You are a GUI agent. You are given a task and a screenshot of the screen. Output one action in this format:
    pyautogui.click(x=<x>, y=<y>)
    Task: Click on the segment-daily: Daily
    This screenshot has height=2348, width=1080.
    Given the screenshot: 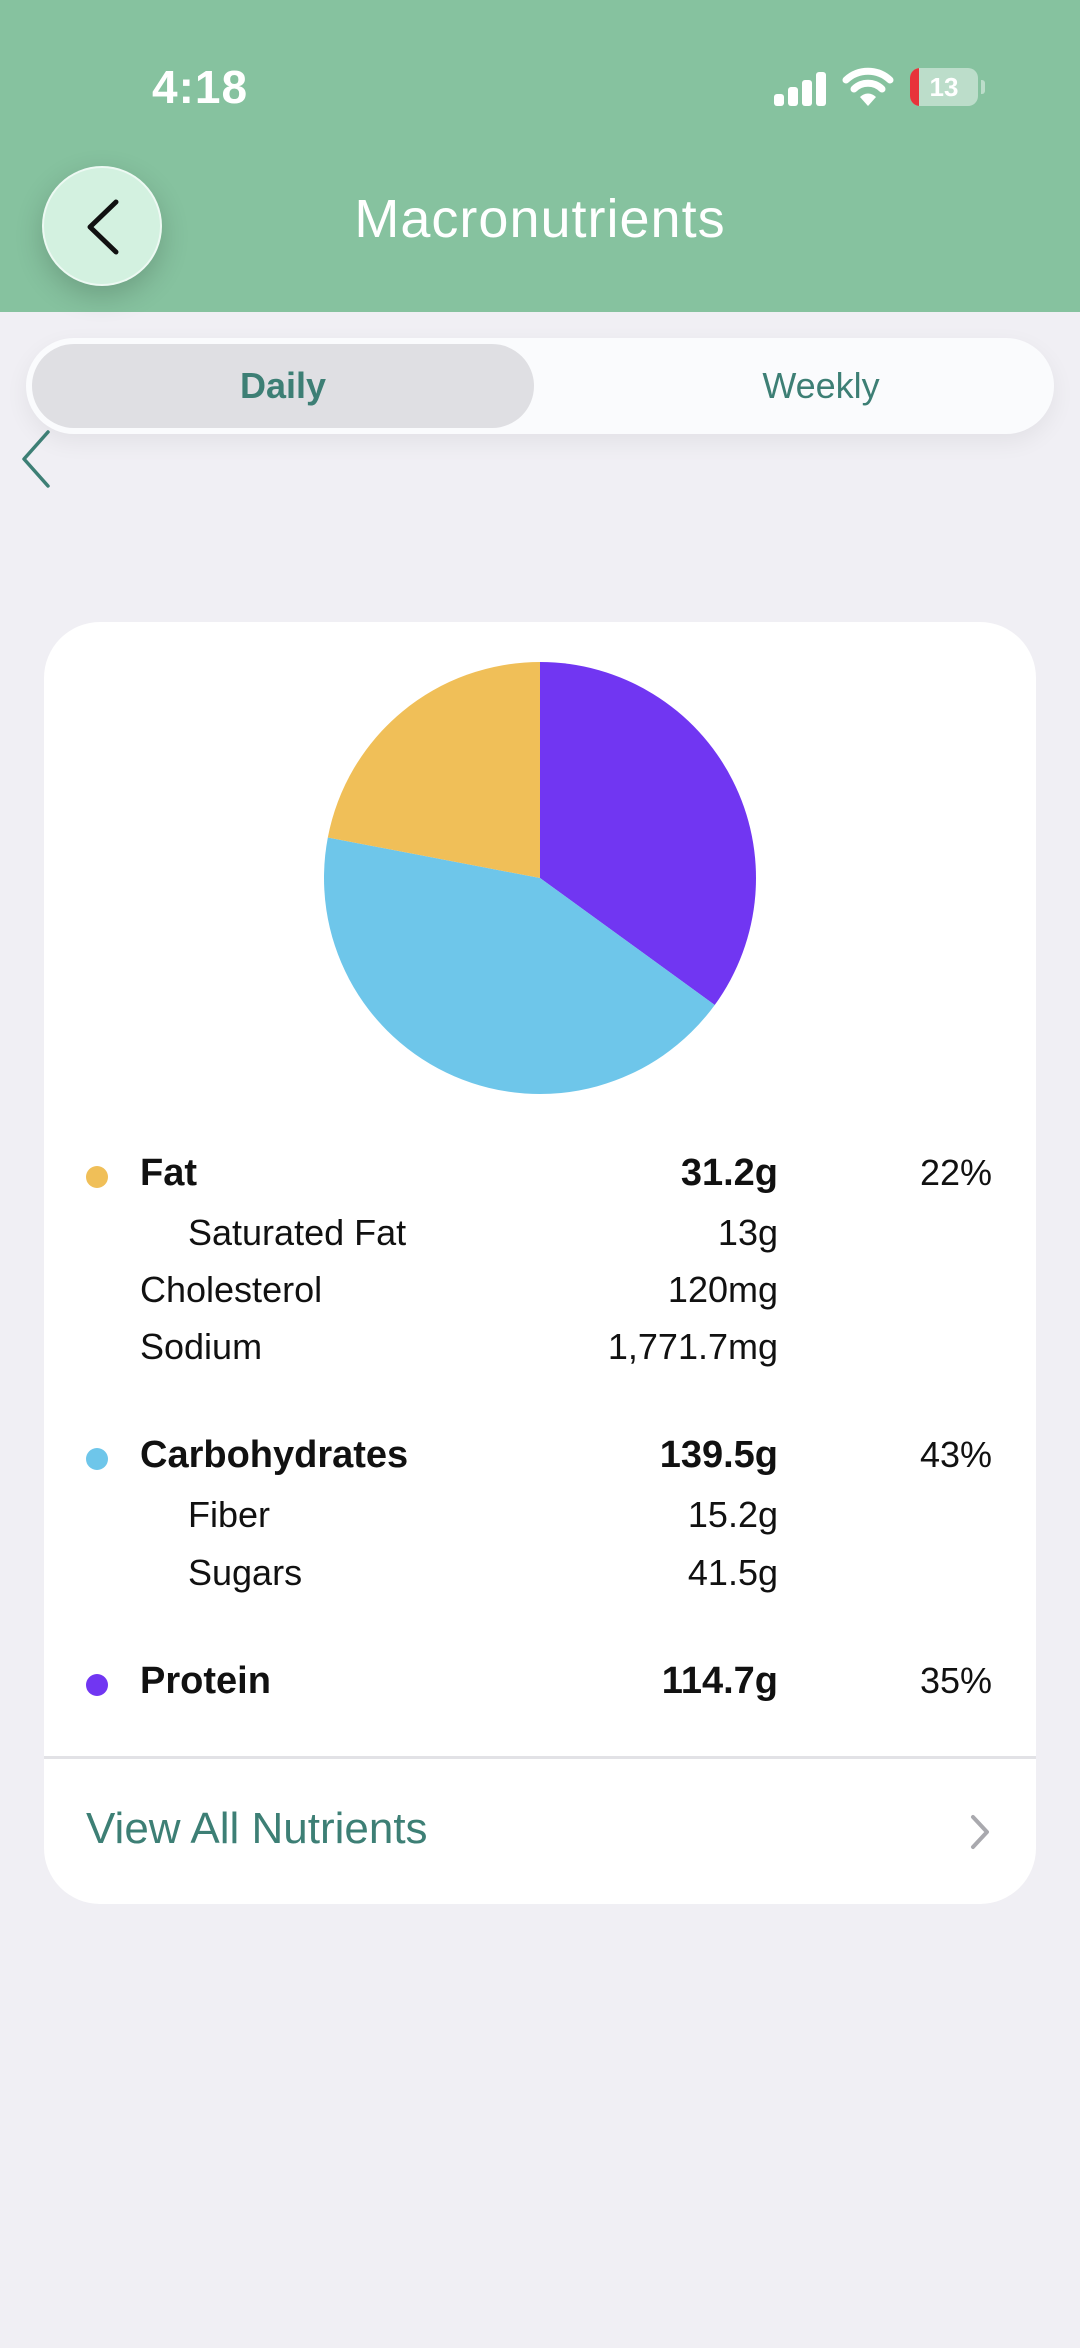 What is the action you would take?
    pyautogui.click(x=283, y=385)
    